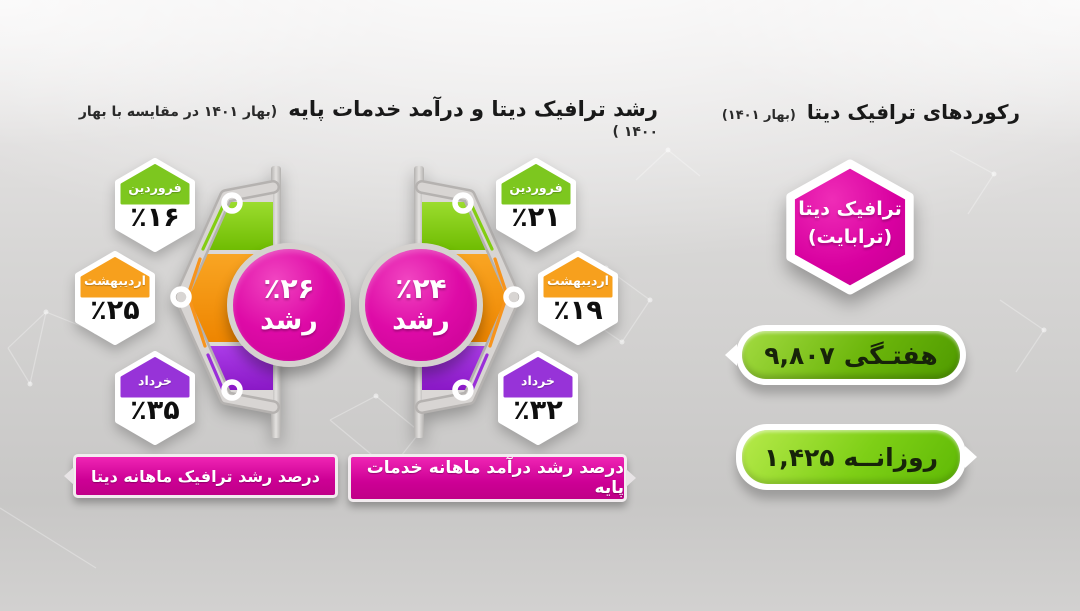 This screenshot has height=611, width=1080. What do you see at coordinates (368, 122) in the screenshot?
I see `main-title-note: (بهار ۱۴۰۱ در مقایسه با بهار ۱۴۰۰ )` at bounding box center [368, 122].